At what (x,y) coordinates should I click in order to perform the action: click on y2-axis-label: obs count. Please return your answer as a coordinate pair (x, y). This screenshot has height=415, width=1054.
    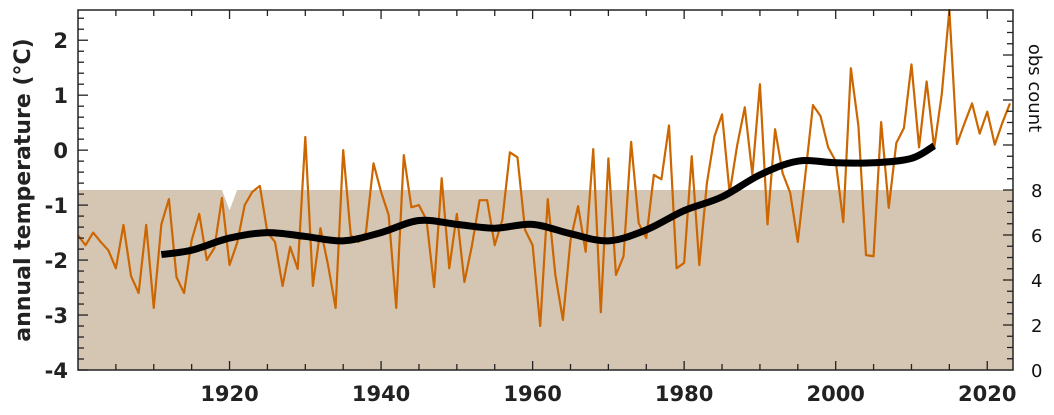
    Looking at the image, I should click on (1034, 88).